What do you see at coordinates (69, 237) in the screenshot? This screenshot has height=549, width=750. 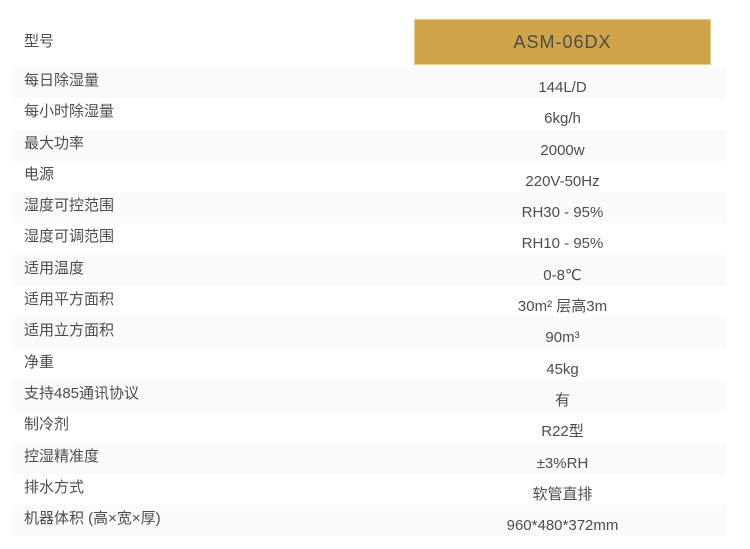 I see `spec-label: 湿度可调范围` at bounding box center [69, 237].